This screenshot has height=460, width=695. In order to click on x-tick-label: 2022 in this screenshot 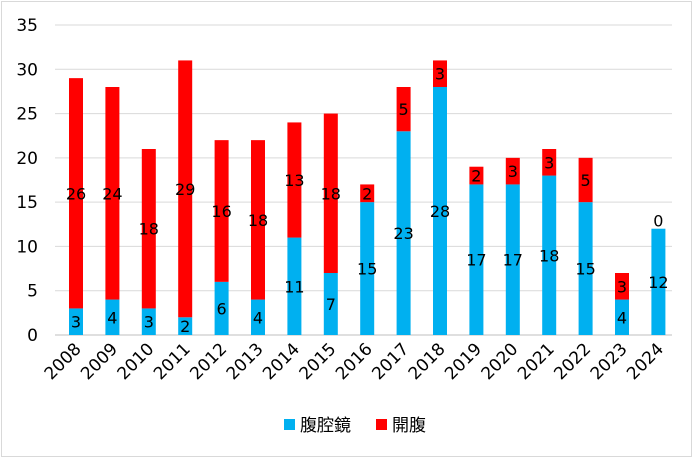, I will do `click(572, 361)`.